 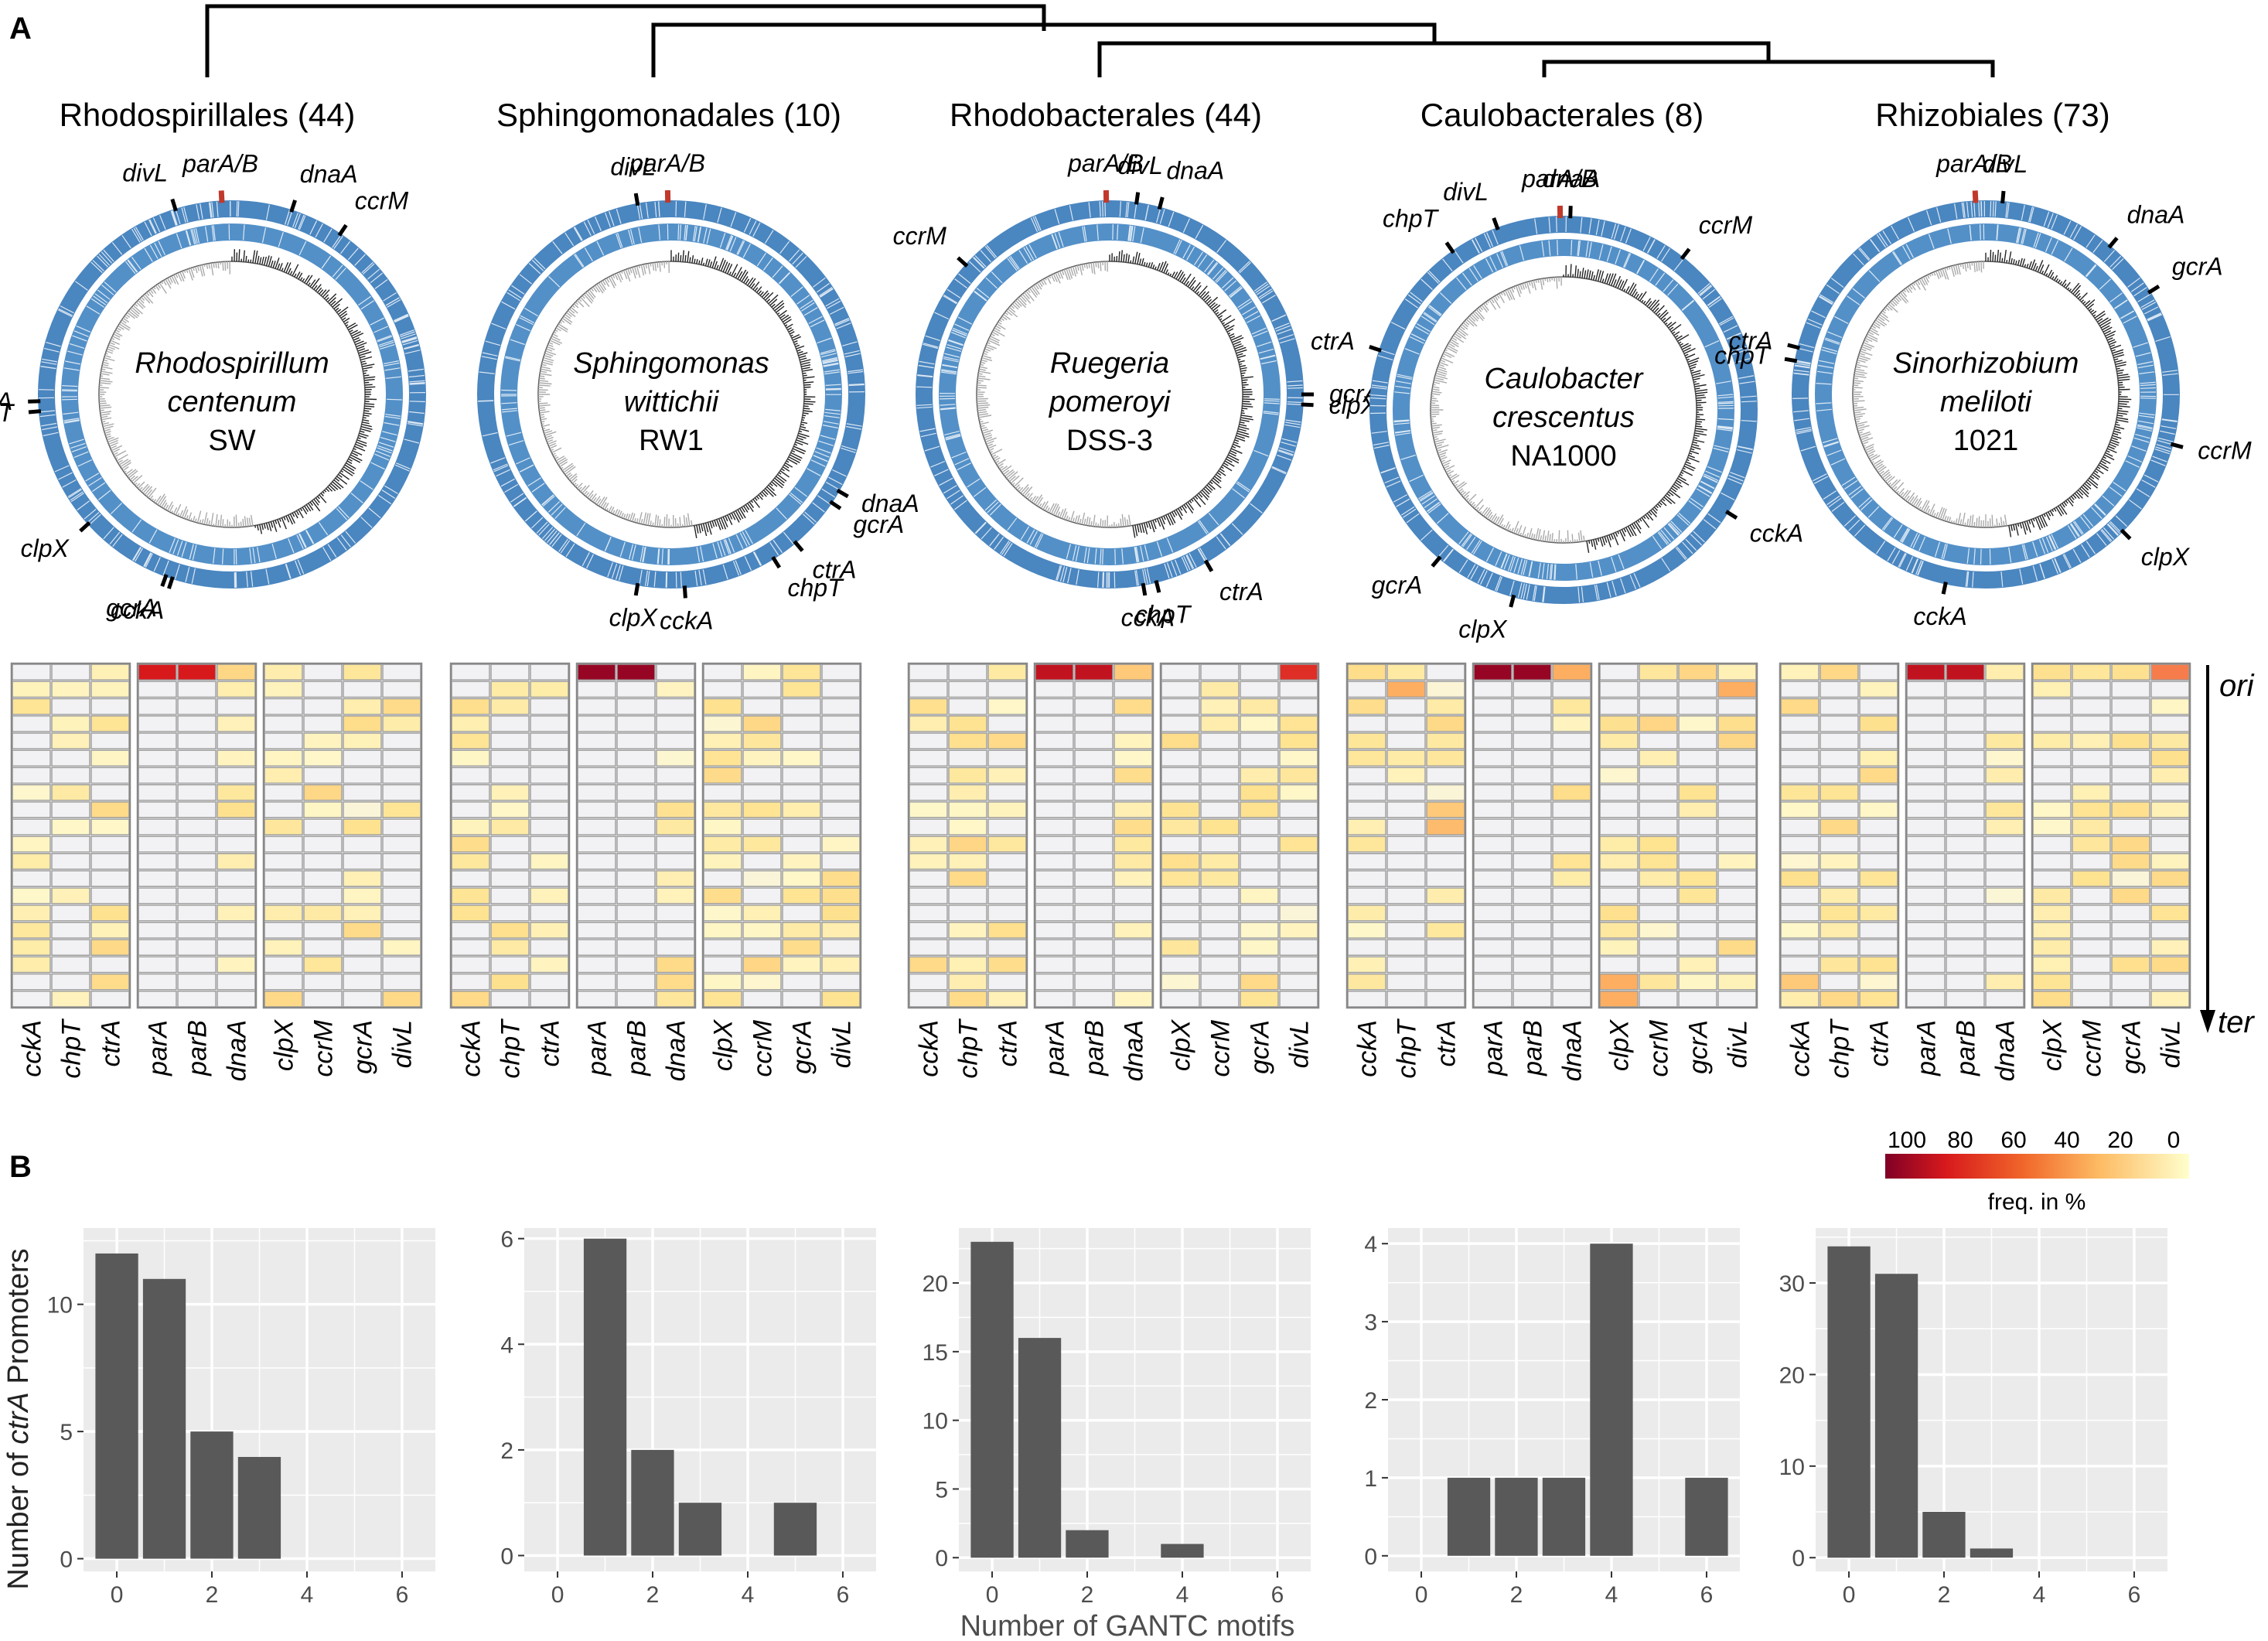 What do you see at coordinates (342, 835) in the screenshot?
I see `heatmap-group-border` at bounding box center [342, 835].